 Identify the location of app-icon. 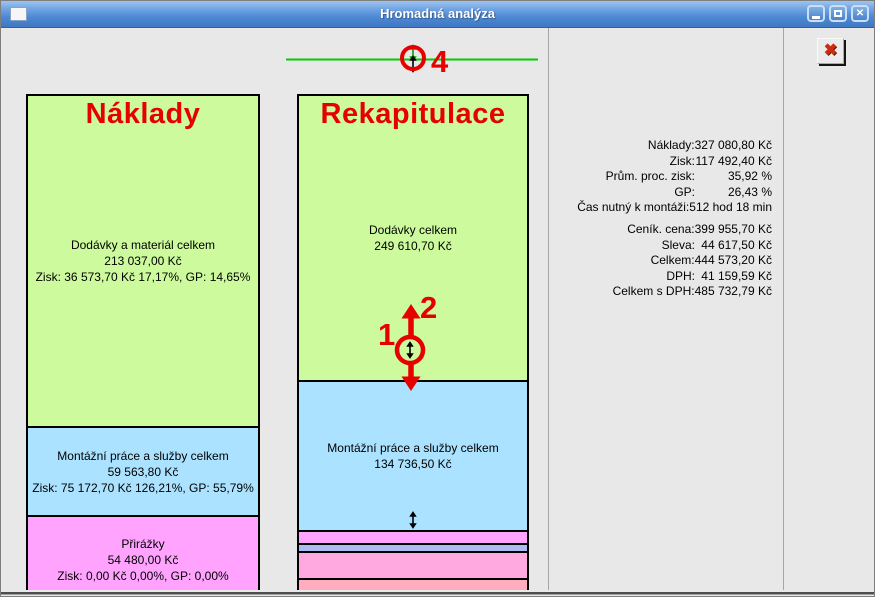
(18, 14).